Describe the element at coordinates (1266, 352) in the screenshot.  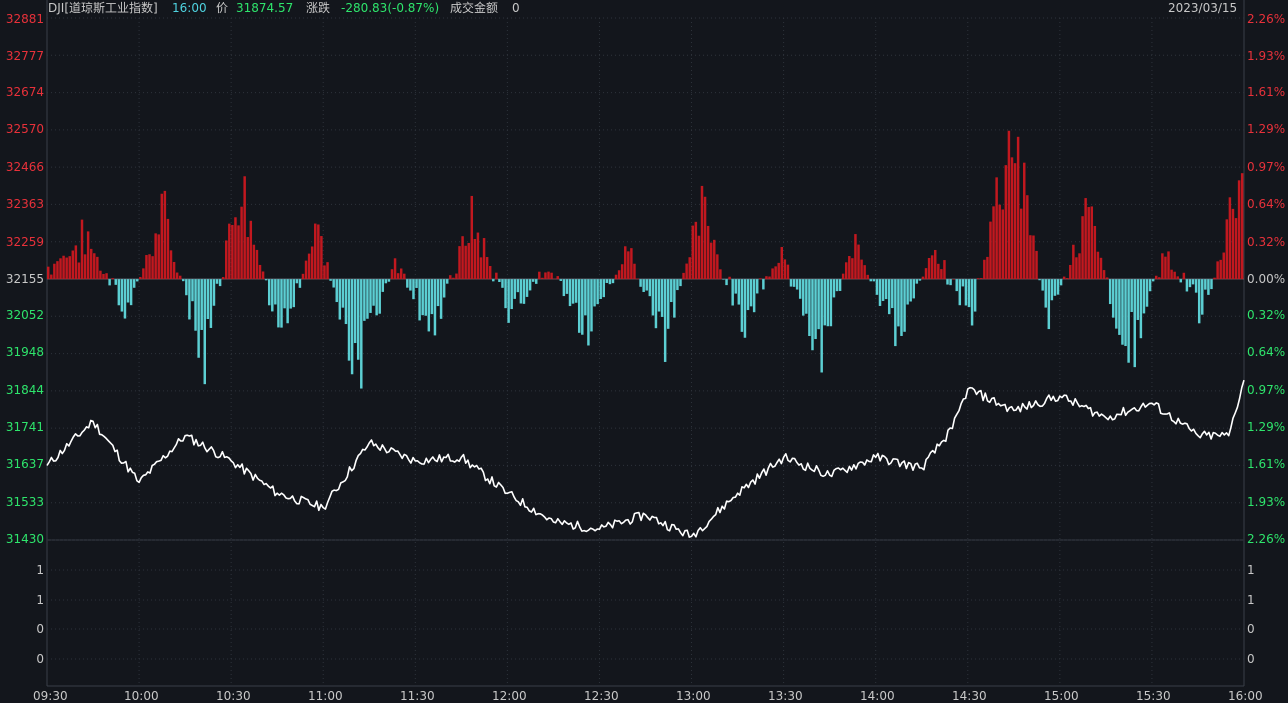
I see `percent-tick: 0.64%` at that location.